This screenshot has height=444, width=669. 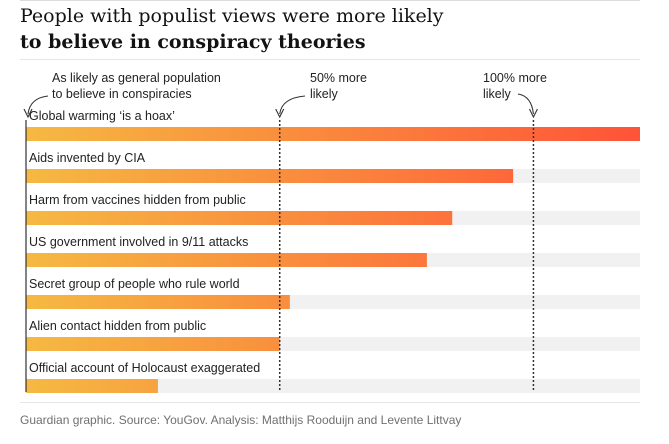 What do you see at coordinates (193, 42) in the screenshot?
I see `title-line-2: to believe in conspiracy theories` at bounding box center [193, 42].